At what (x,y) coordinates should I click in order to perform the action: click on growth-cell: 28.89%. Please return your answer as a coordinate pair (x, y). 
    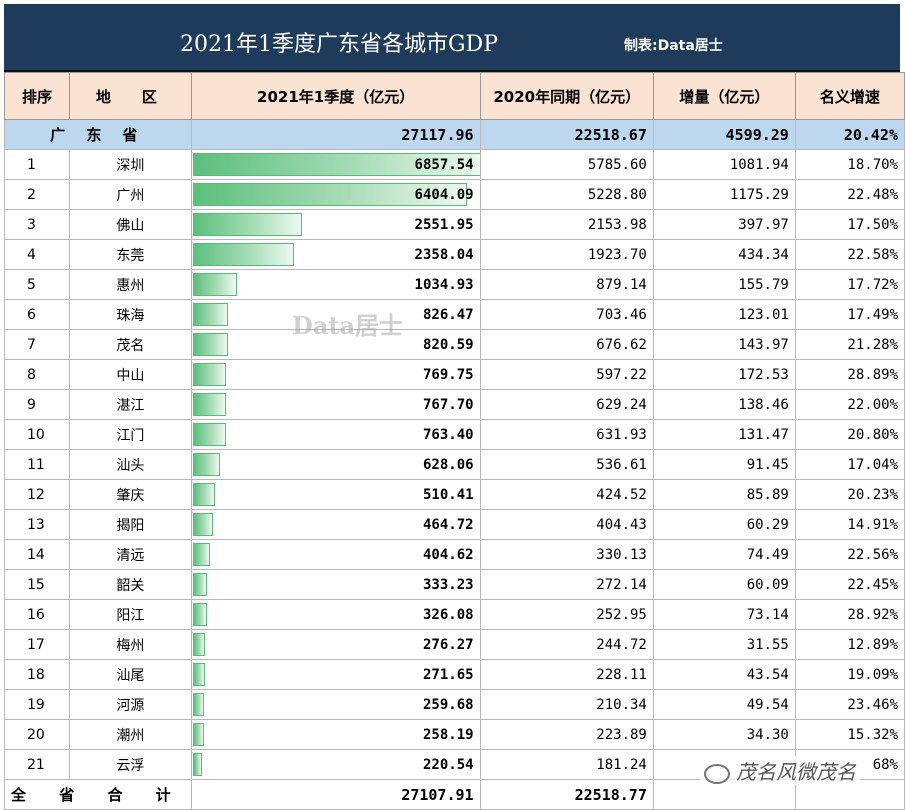
    Looking at the image, I should click on (849, 374).